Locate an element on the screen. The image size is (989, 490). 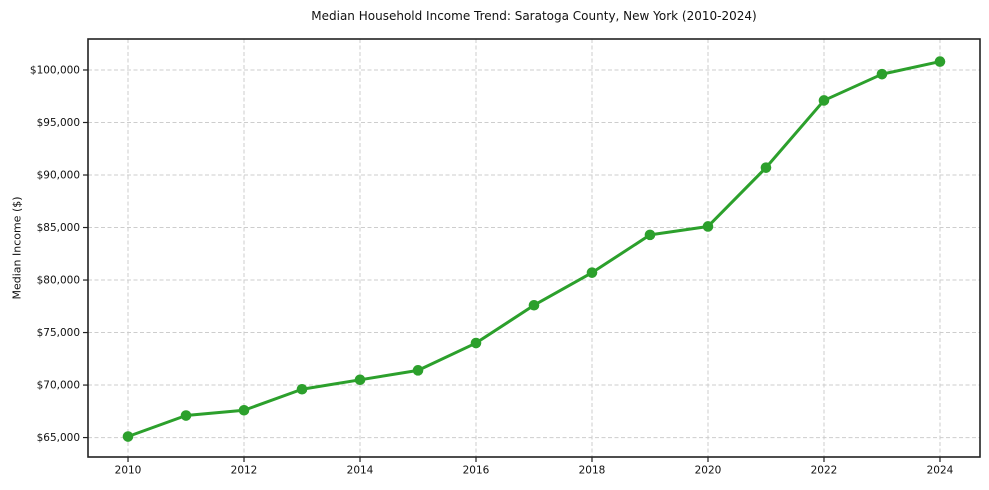
y-tick-label: $80,000 is located at coordinates (58, 281).